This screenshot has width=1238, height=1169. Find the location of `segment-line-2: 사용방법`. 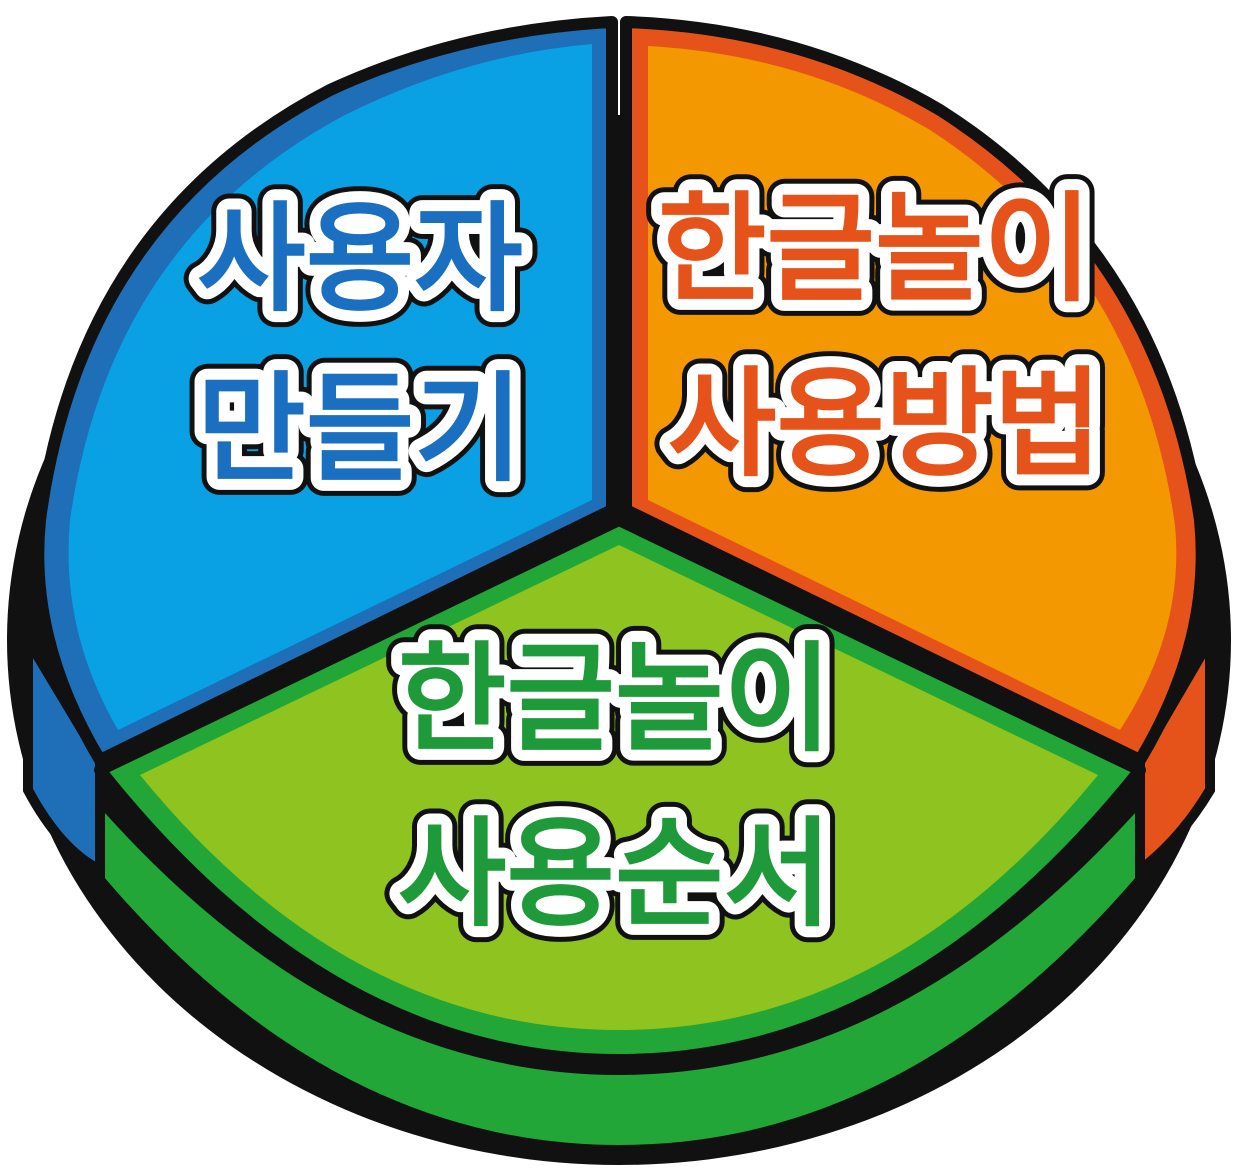

segment-line-2: 사용방법 is located at coordinates (885, 424).